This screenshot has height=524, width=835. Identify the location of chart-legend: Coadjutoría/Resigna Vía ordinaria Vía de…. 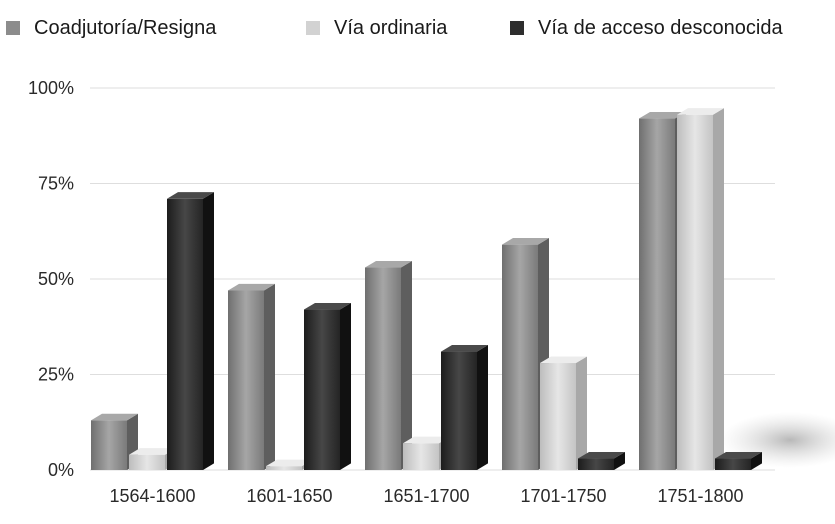
(417, 28).